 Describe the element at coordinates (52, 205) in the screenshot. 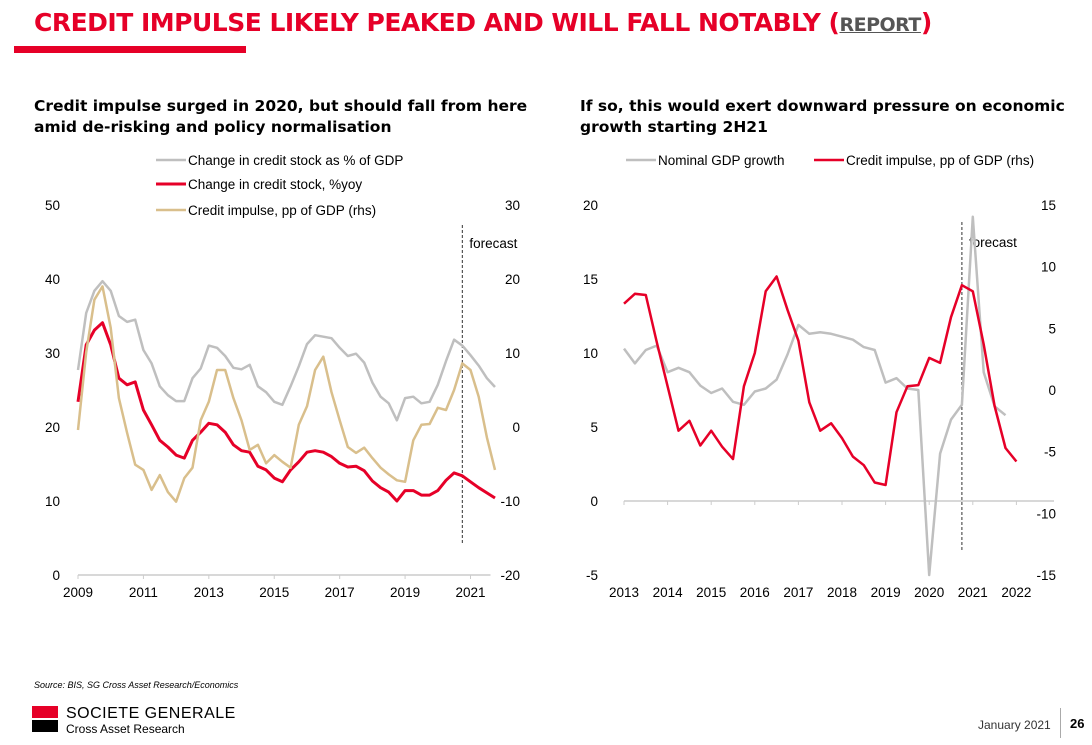

I see `y-tick-label: 50` at that location.